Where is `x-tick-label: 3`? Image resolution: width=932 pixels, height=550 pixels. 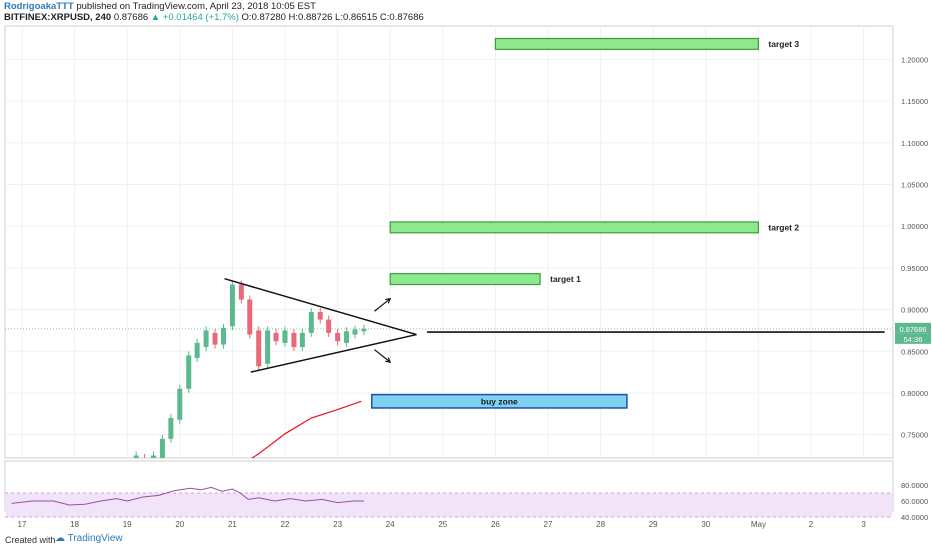
x-tick-label: 3 is located at coordinates (863, 524).